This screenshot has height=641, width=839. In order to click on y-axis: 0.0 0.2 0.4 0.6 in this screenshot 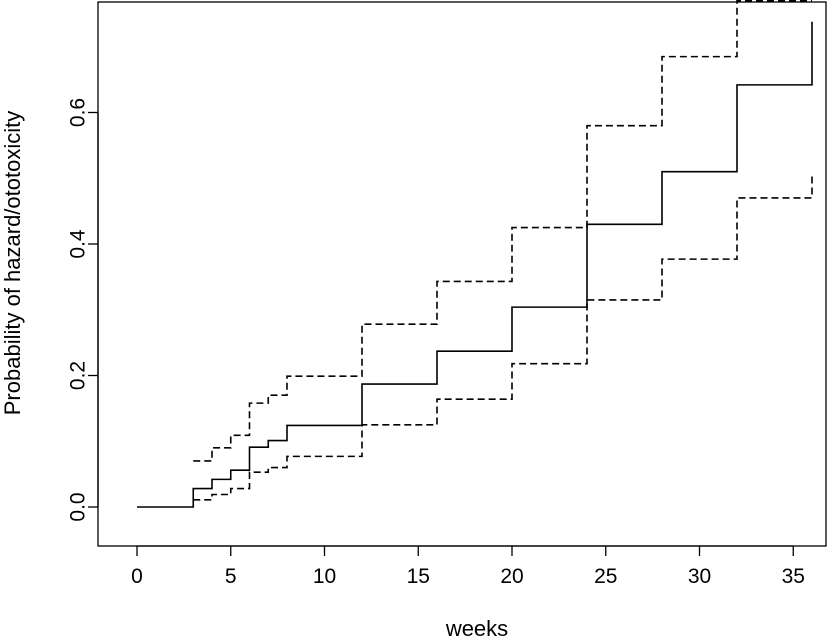, I will do `click(82, 310)`.